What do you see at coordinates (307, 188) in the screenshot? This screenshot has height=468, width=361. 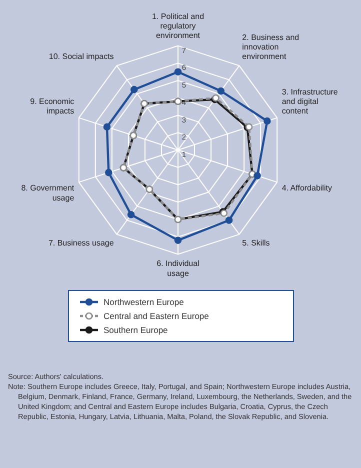 I see `spoke-label: 4. Affordability` at bounding box center [307, 188].